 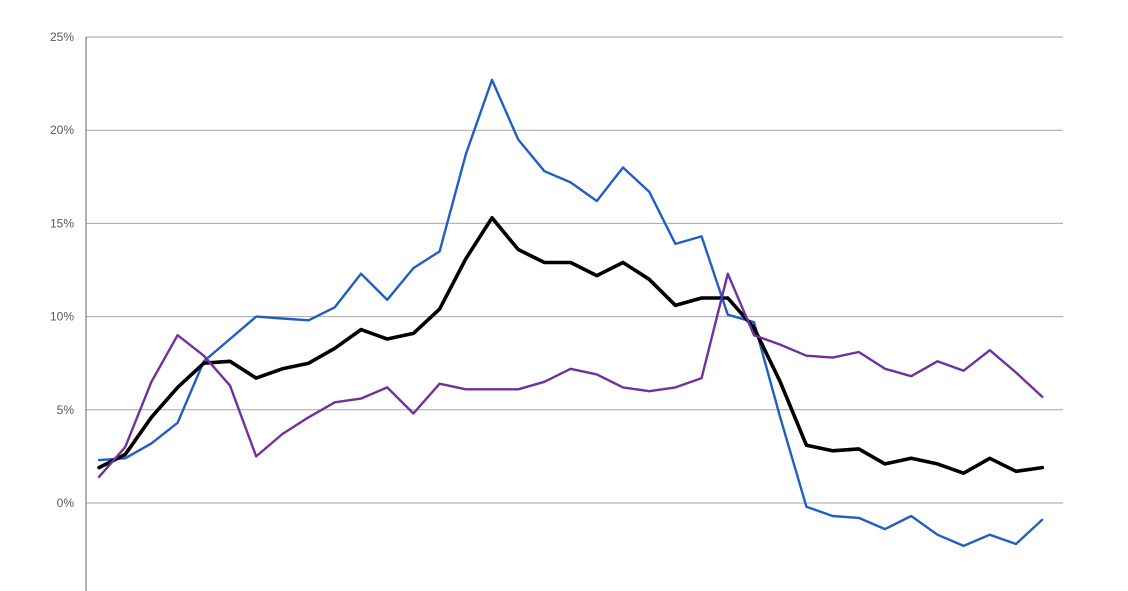 What do you see at coordinates (62, 37) in the screenshot?
I see `y-tick-label: 25%` at bounding box center [62, 37].